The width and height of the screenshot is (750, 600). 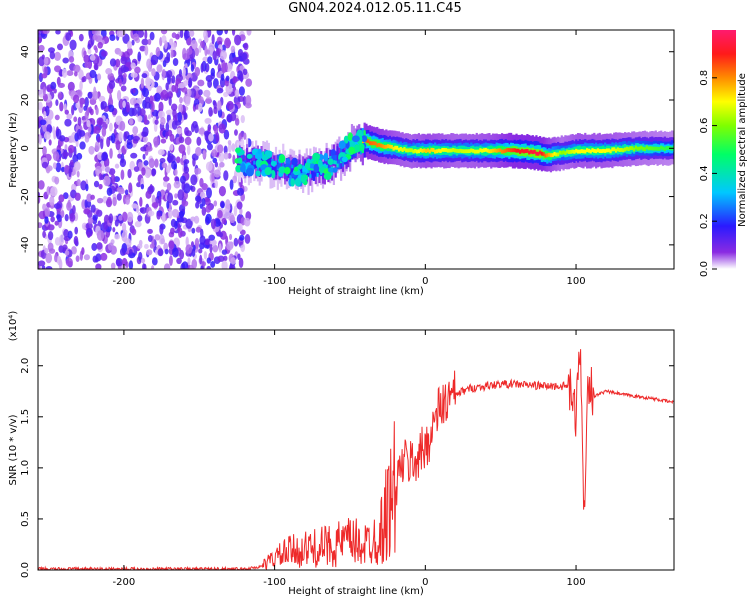 What do you see at coordinates (274, 281) in the screenshot?
I see `x-tick-label: -100` at bounding box center [274, 281].